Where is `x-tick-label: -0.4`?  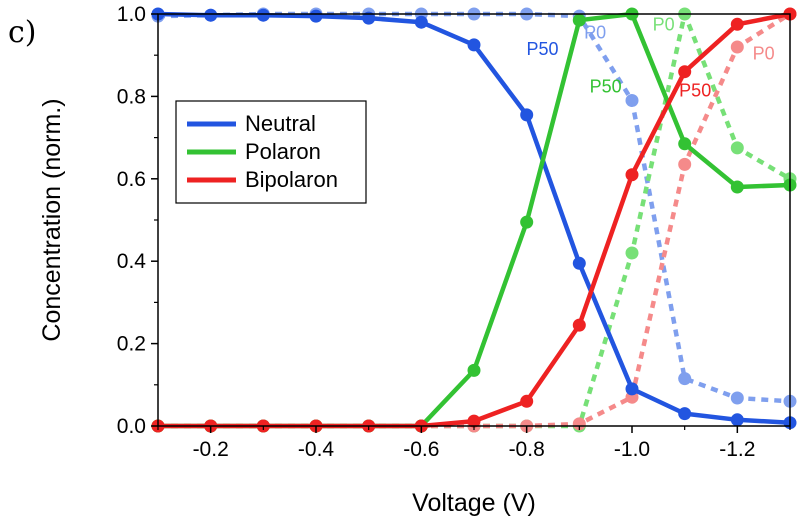
x-tick-label: -0.4 is located at coordinates (316, 449).